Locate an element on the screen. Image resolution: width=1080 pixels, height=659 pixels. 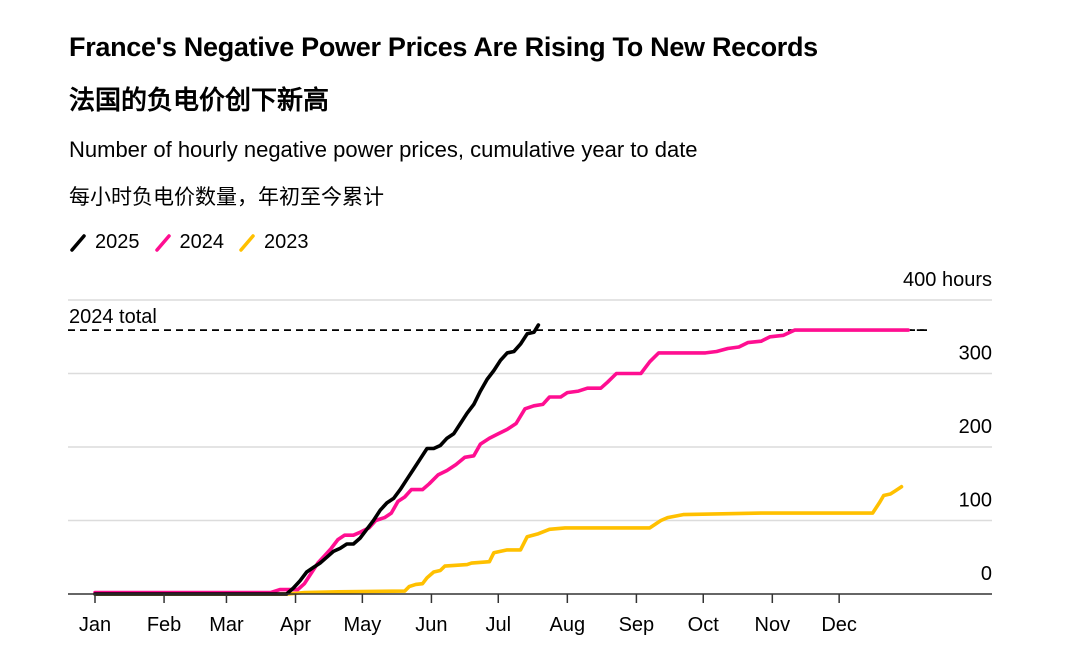
legend-swatch-2025 is located at coordinates (78, 242).